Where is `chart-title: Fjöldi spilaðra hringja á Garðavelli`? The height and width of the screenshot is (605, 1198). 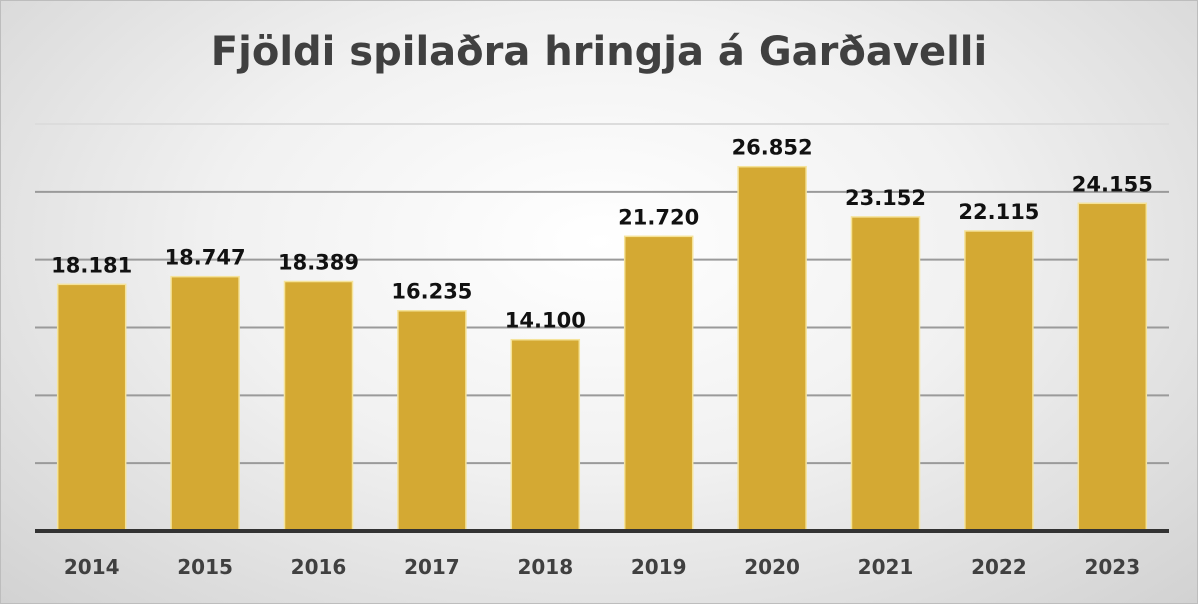 chart-title: Fjöldi spilaðra hringja á Garðavelli is located at coordinates (599, 52).